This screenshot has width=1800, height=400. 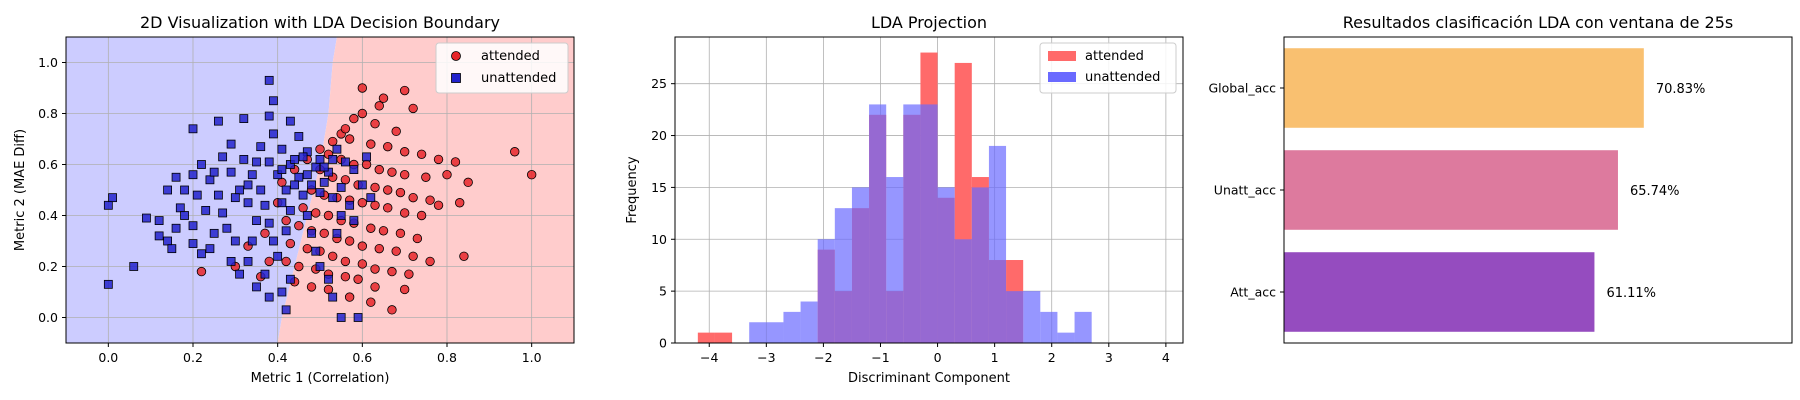 I want to click on legend-unattended-marker, so click(x=456, y=78).